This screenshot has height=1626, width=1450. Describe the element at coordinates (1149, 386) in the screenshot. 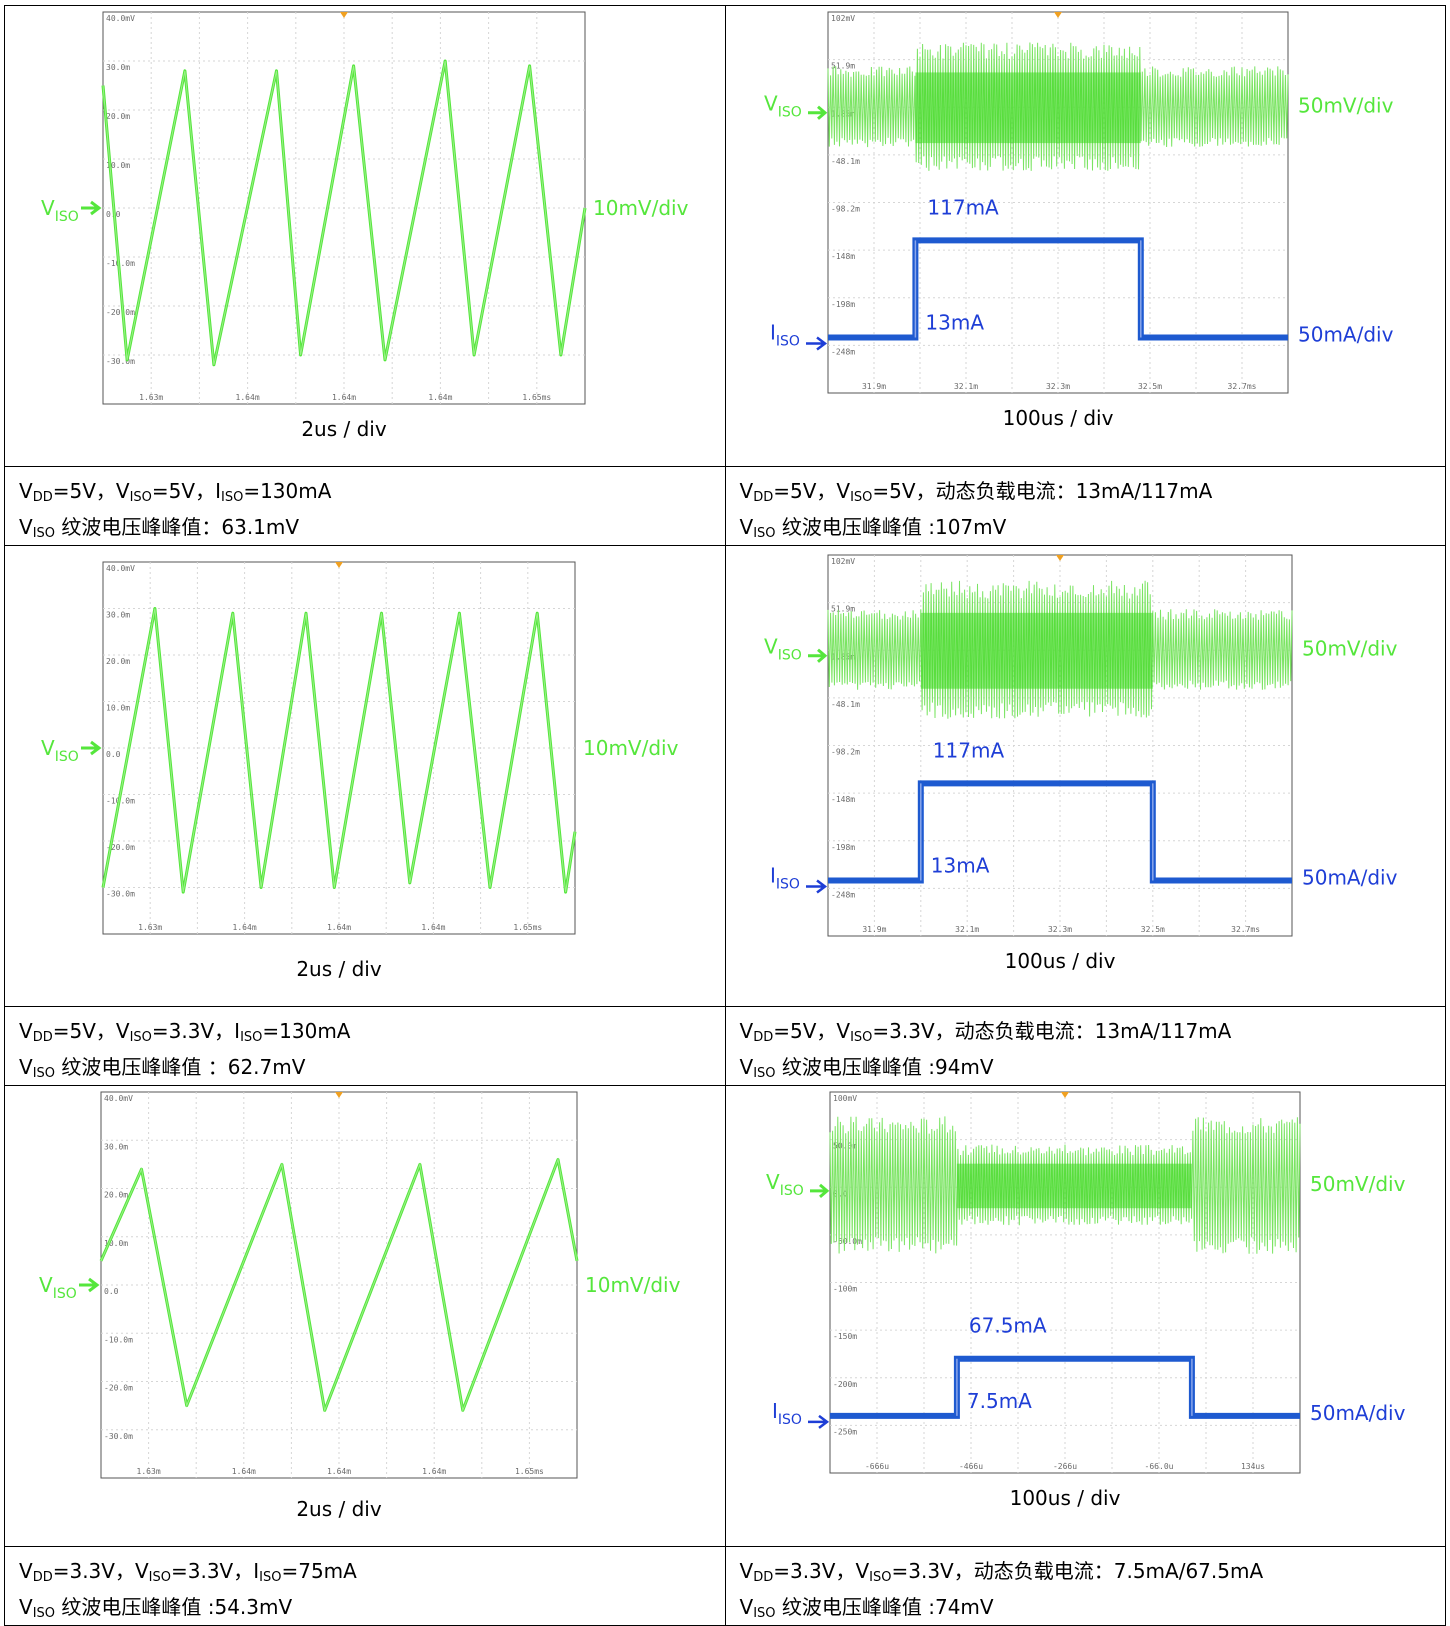

I see `x-tick-label: 32.5m` at that location.